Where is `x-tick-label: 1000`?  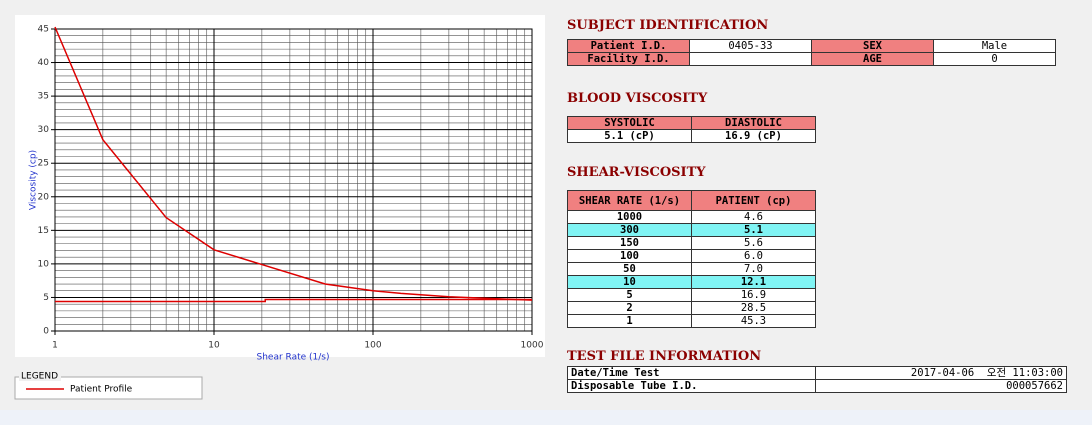
x-tick-label: 1000 is located at coordinates (532, 346).